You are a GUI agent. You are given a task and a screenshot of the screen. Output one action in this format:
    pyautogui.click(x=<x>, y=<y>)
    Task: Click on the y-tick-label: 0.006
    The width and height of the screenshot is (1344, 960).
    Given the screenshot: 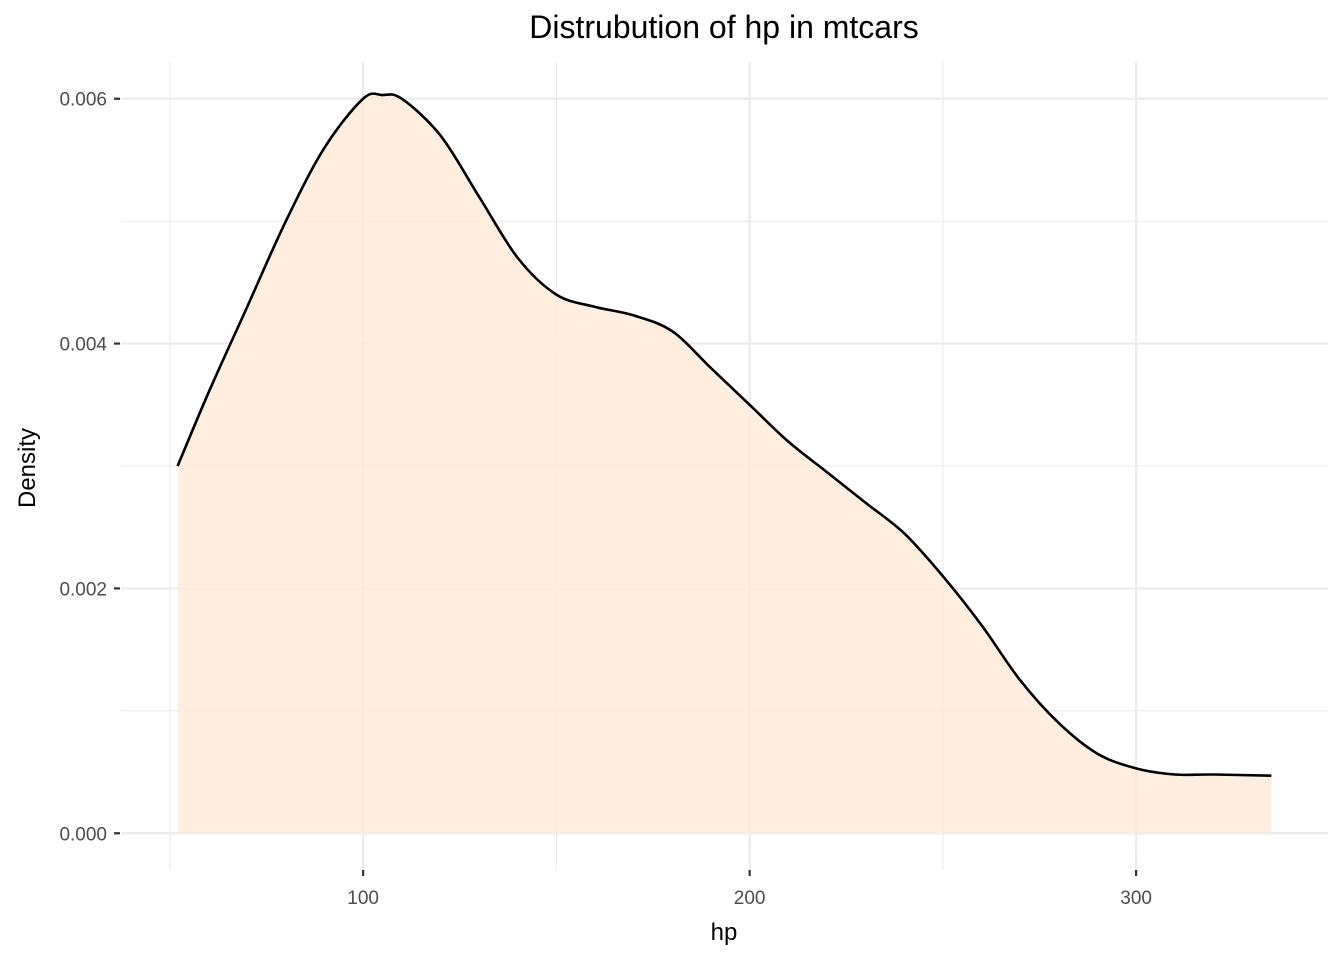 What is the action you would take?
    pyautogui.click(x=83, y=100)
    